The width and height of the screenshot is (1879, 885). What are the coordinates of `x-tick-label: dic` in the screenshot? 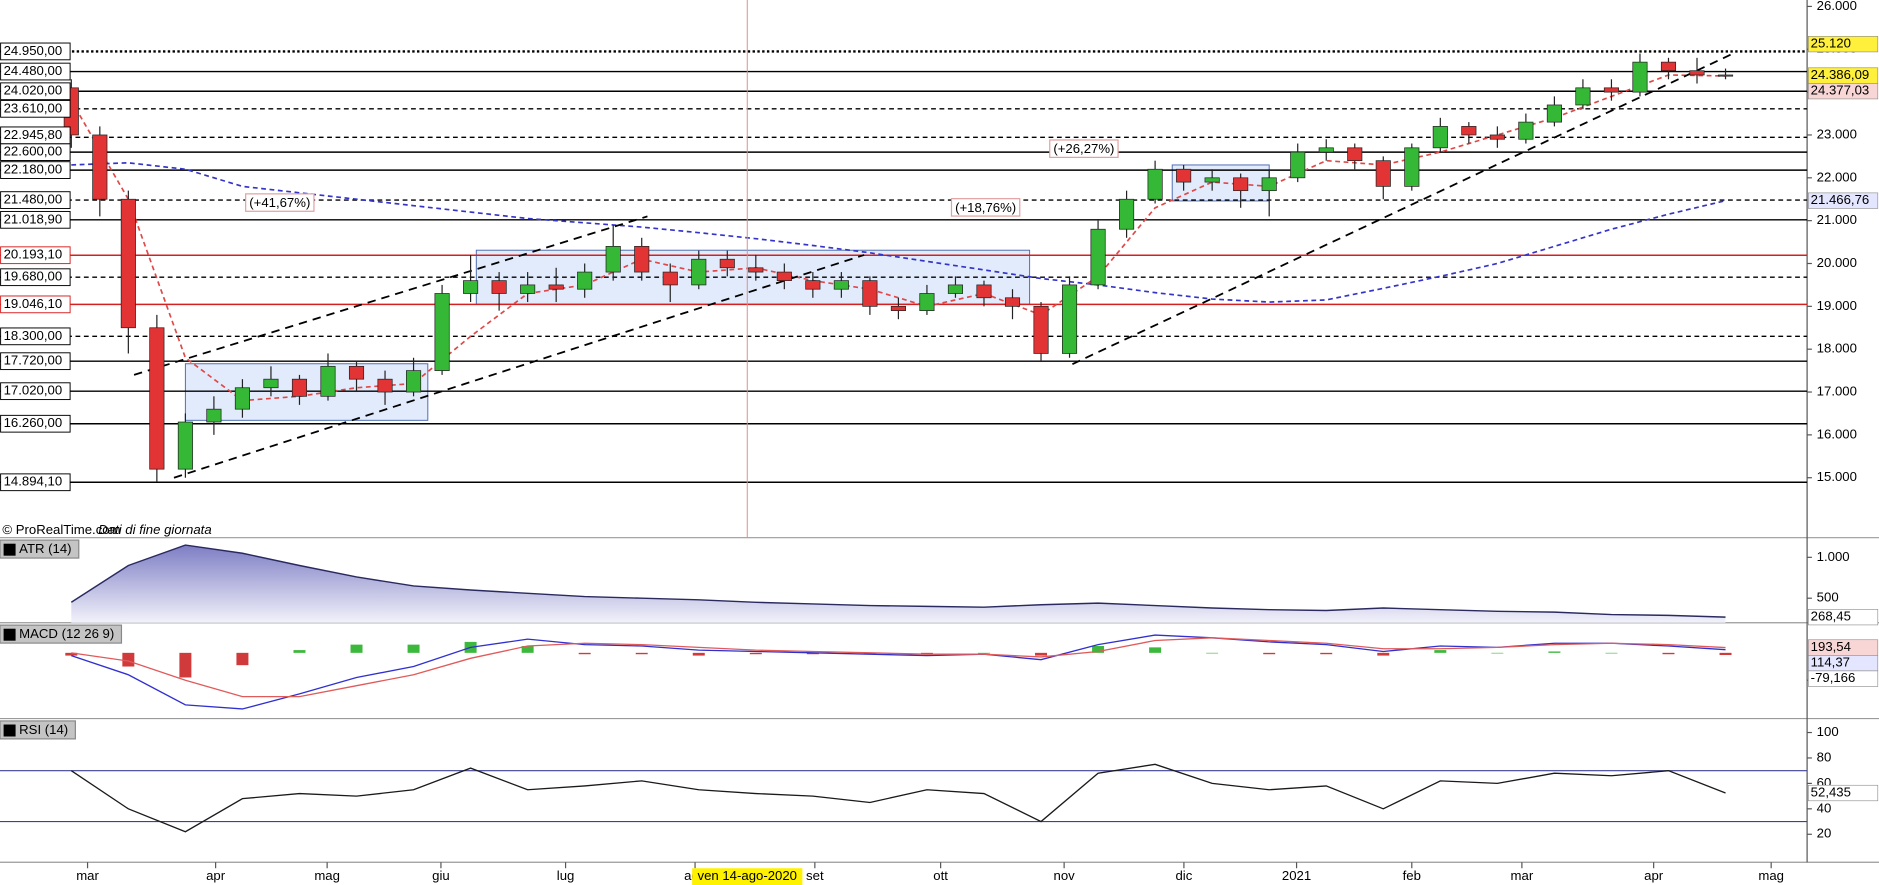 It's located at (1183, 875).